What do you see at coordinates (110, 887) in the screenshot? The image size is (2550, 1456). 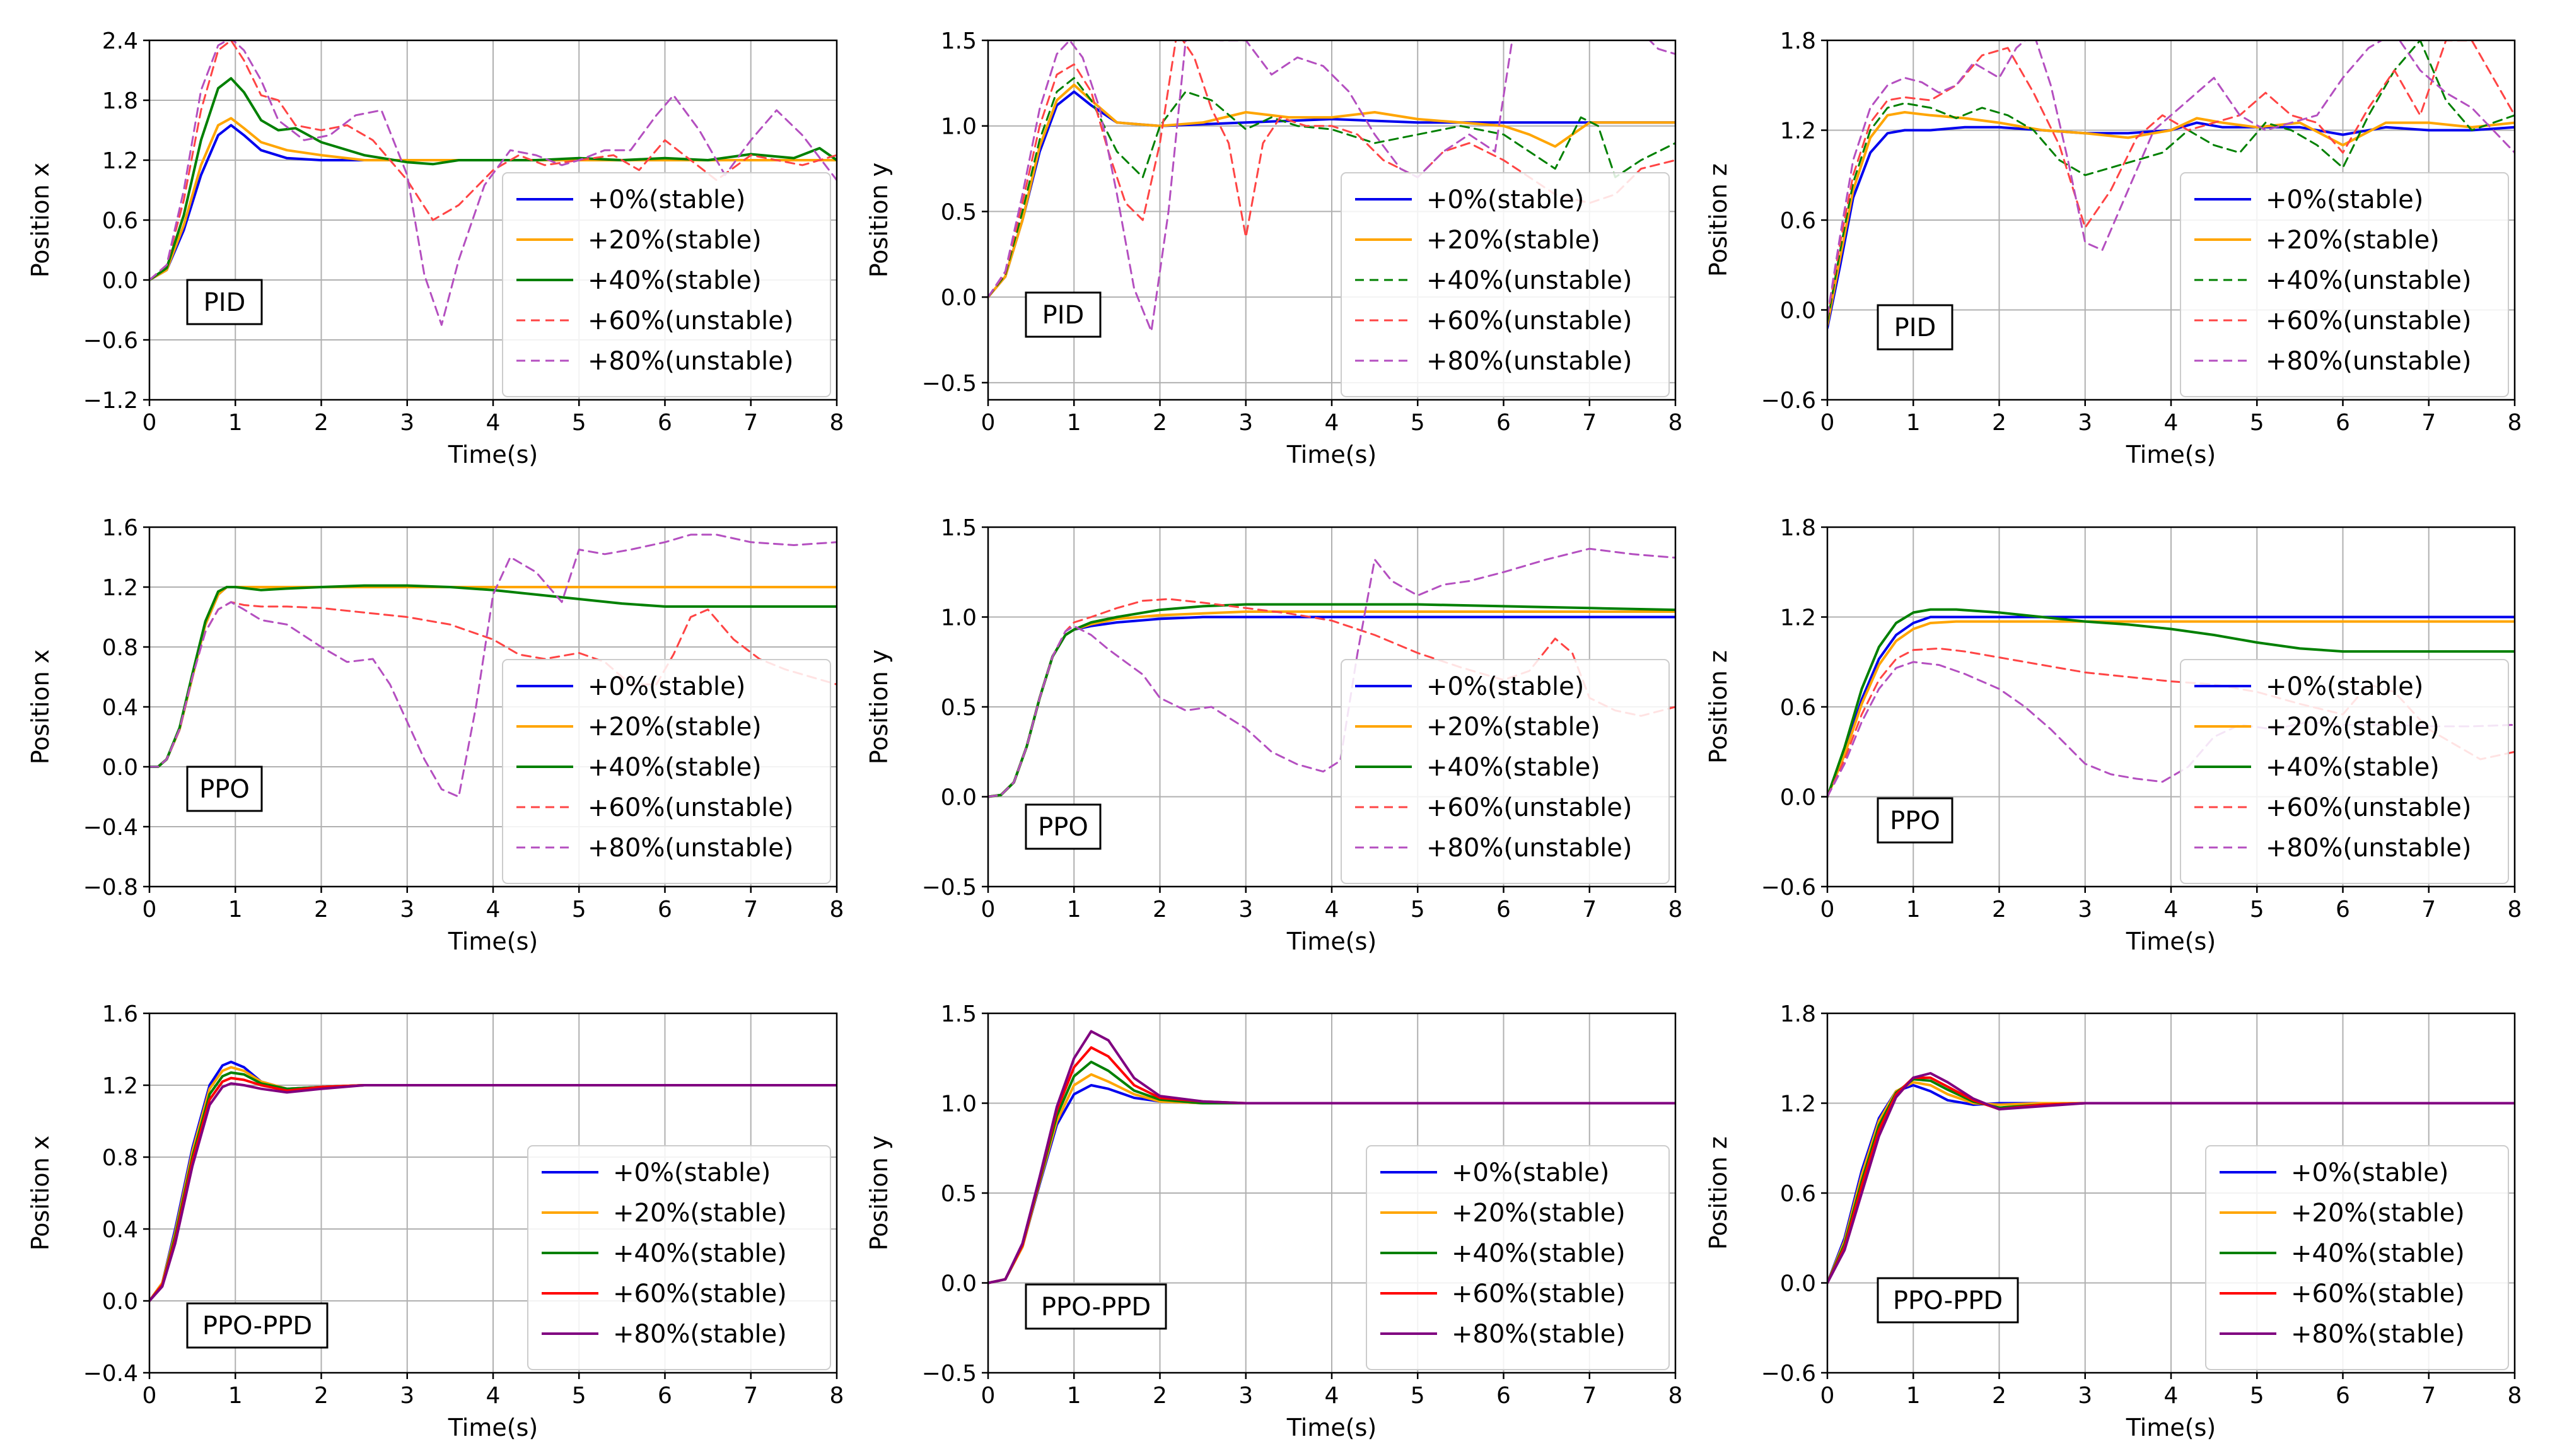 I see `y-tick-label: −0.8` at bounding box center [110, 887].